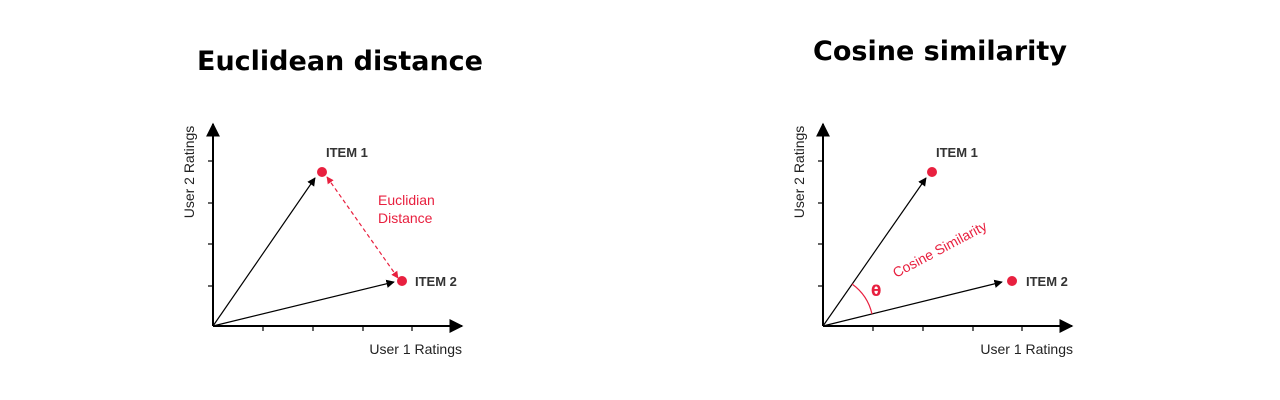 The height and width of the screenshot is (400, 1280). Describe the element at coordinates (876, 291) in the screenshot. I see `theta-symbol: θ` at that location.